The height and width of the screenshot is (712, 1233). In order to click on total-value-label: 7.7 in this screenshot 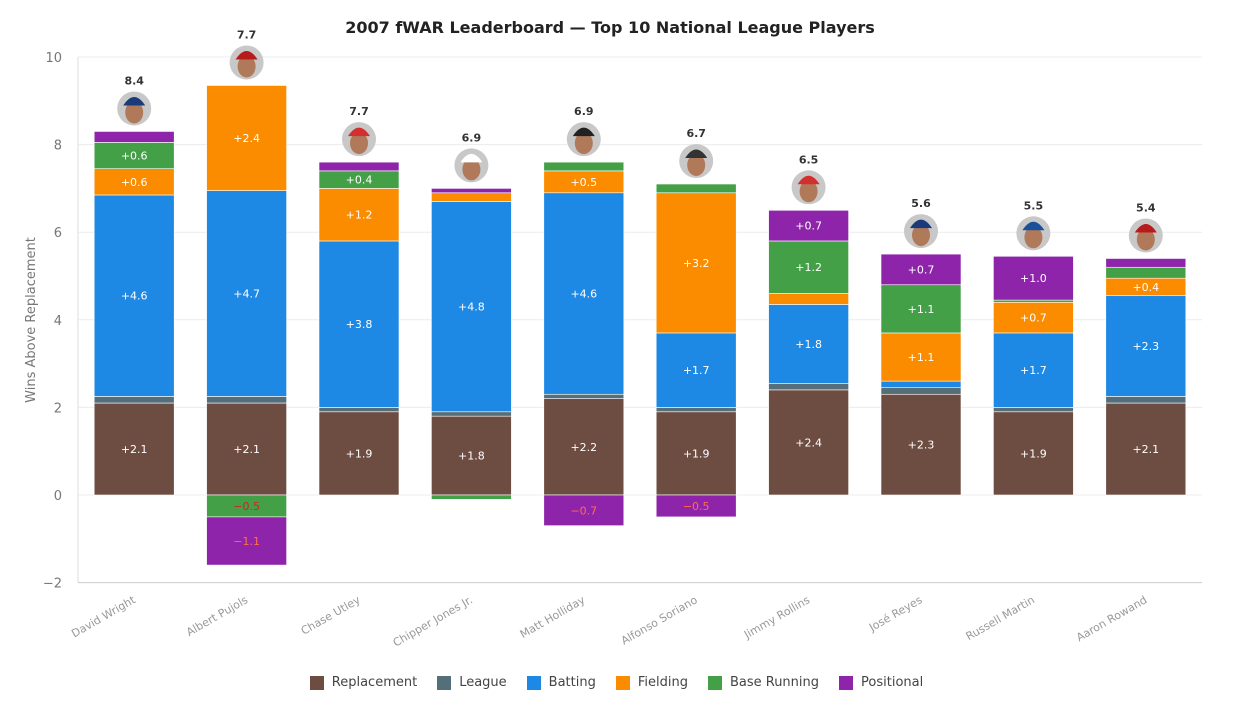, I will do `click(247, 34)`.